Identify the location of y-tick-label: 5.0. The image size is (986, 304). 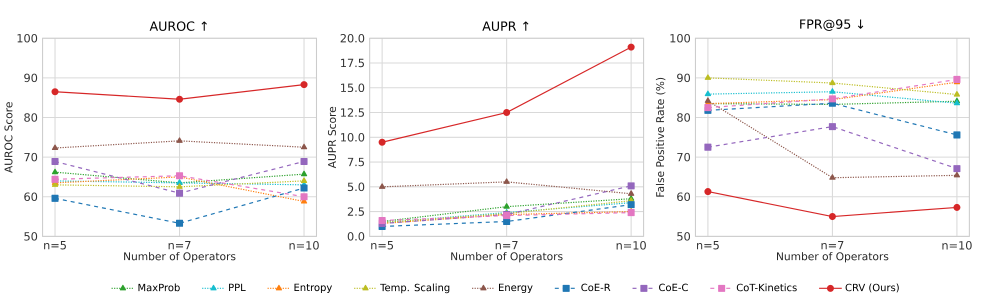
(356, 187).